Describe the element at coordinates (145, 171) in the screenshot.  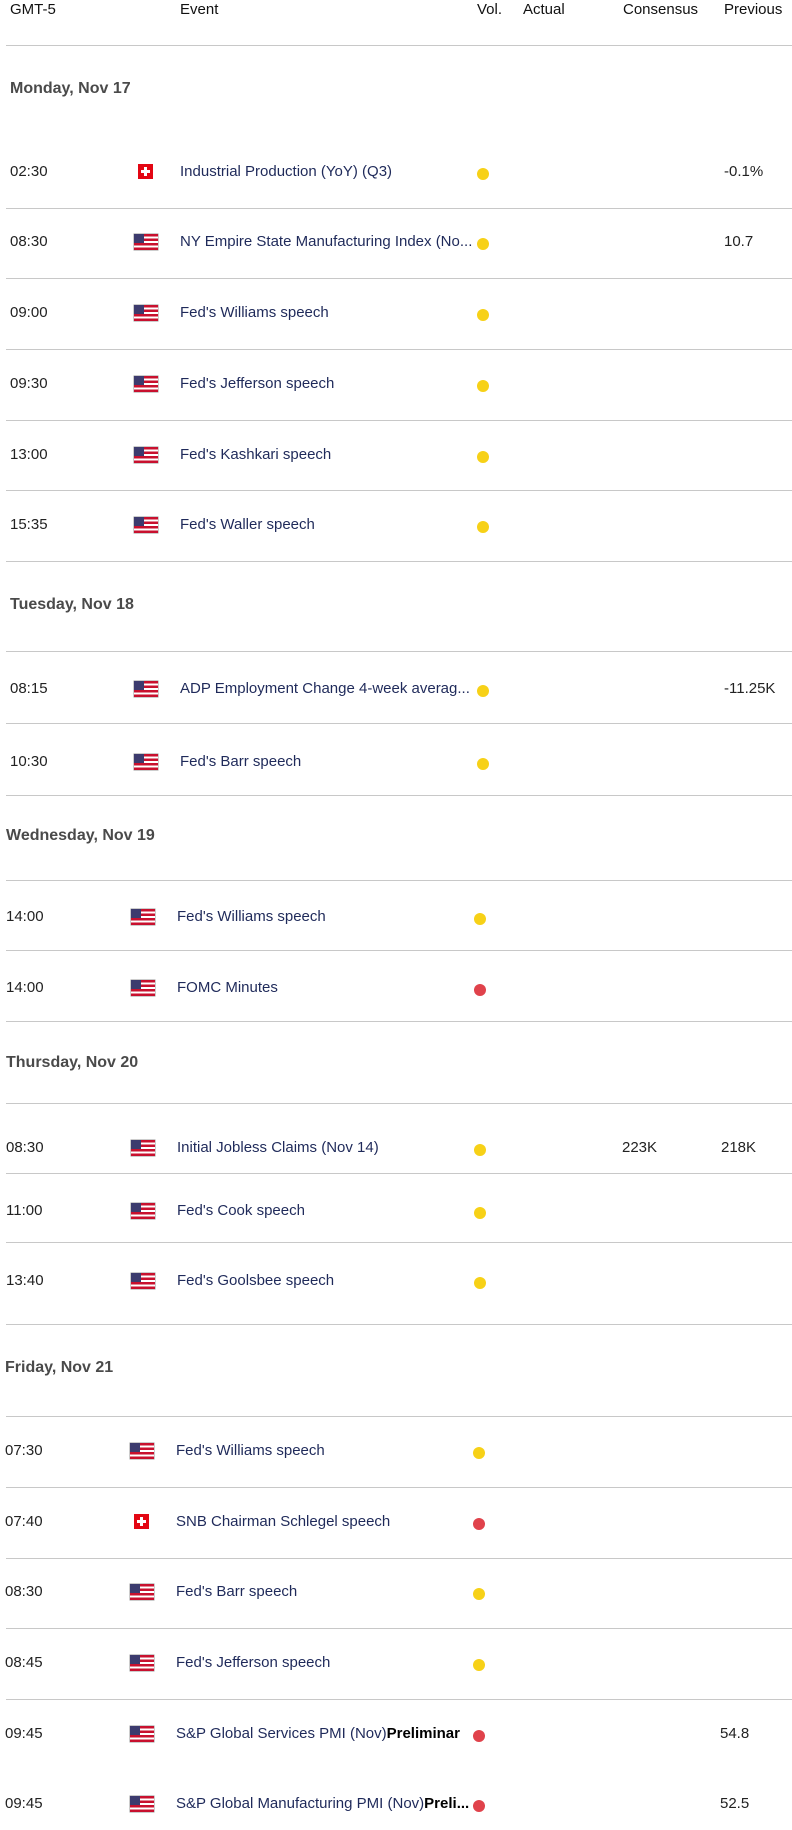
I see `flag-switzerland-icon` at that location.